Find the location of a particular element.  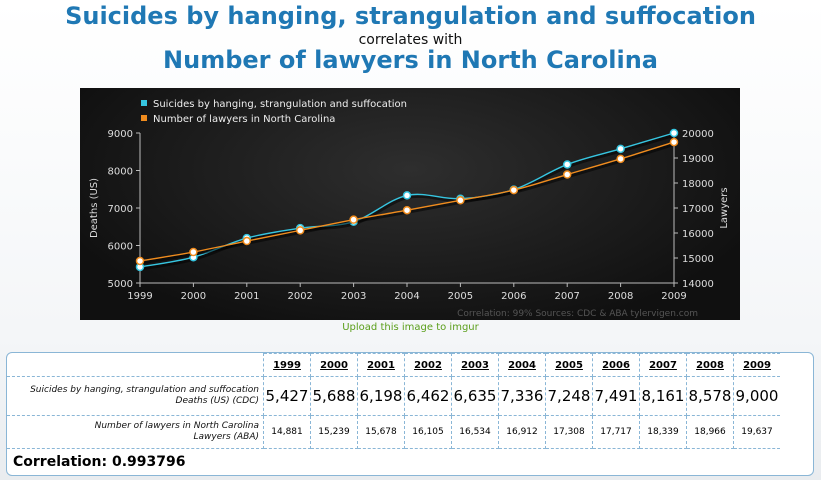

x-tick-label: 2008 is located at coordinates (620, 296).